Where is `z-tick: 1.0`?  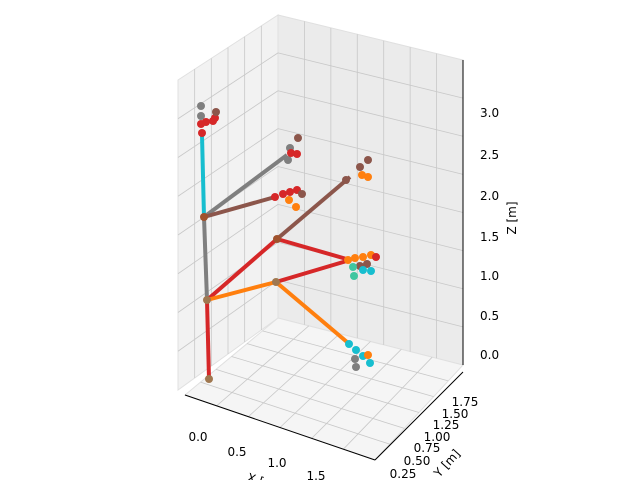
z-tick: 1.0 is located at coordinates (489, 276).